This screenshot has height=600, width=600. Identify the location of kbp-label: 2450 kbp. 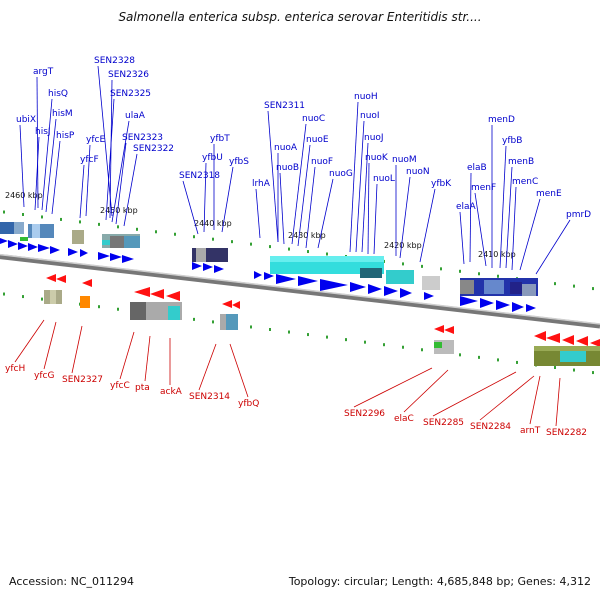
(119, 210).